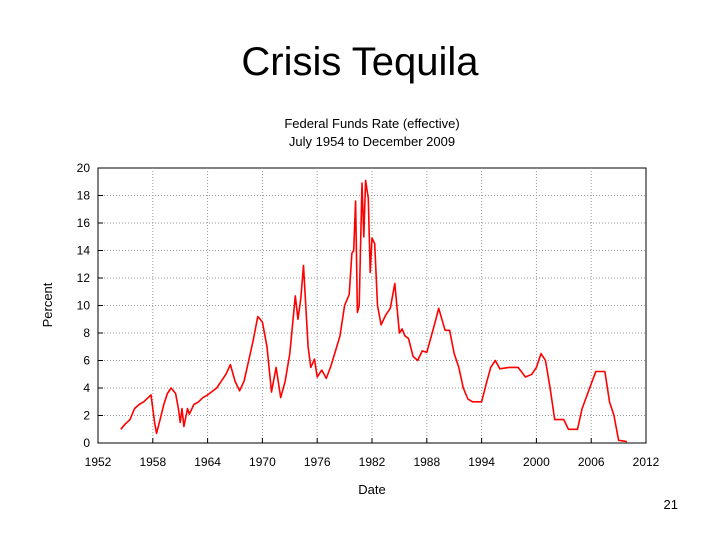 Image resolution: width=720 pixels, height=540 pixels. I want to click on y-tick-label: 0, so click(86, 443).